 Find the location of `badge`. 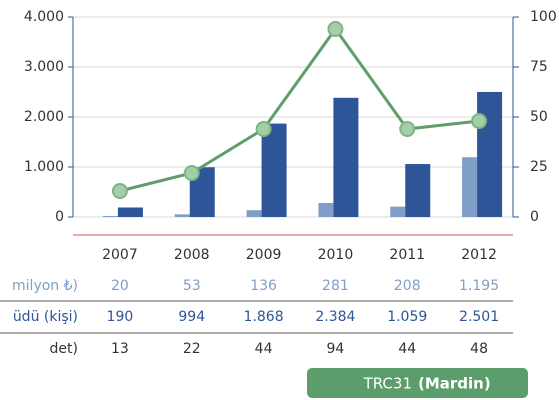

badge is located at coordinates (417, 383).